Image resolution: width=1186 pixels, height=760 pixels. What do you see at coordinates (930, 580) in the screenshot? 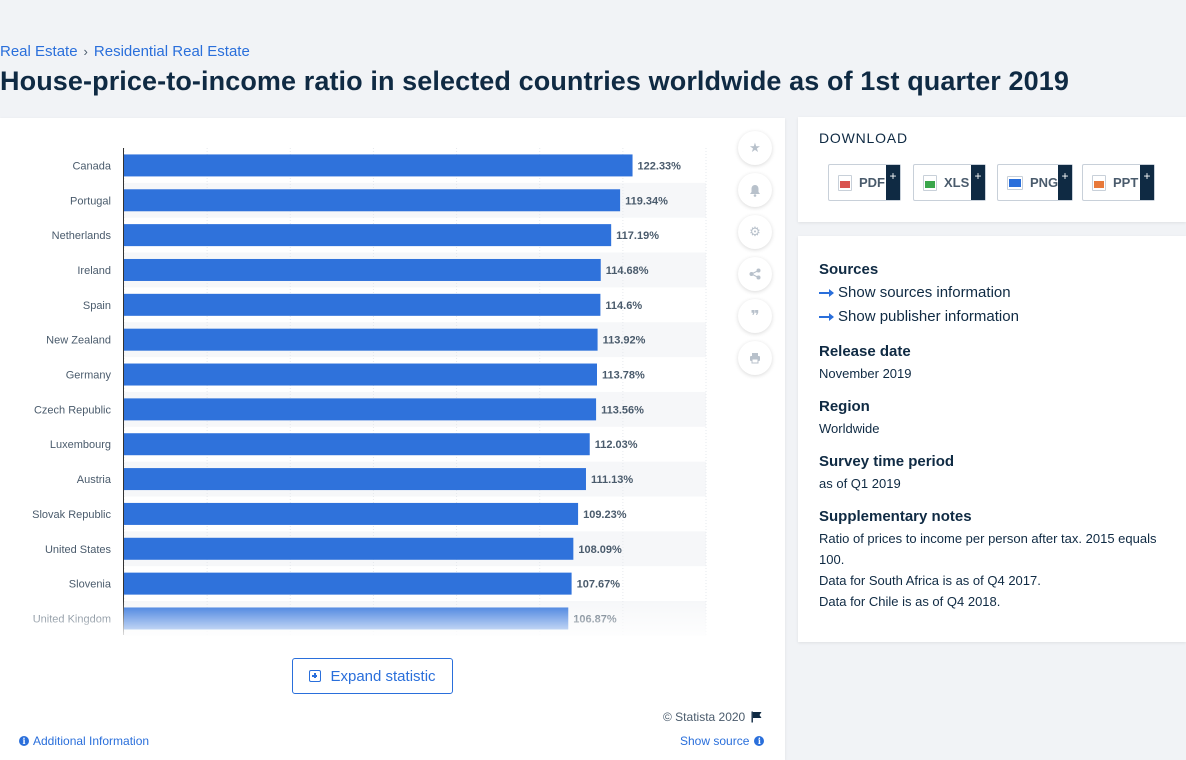
I see `note-line: Data for South Africa is as of Q4 2017.` at bounding box center [930, 580].